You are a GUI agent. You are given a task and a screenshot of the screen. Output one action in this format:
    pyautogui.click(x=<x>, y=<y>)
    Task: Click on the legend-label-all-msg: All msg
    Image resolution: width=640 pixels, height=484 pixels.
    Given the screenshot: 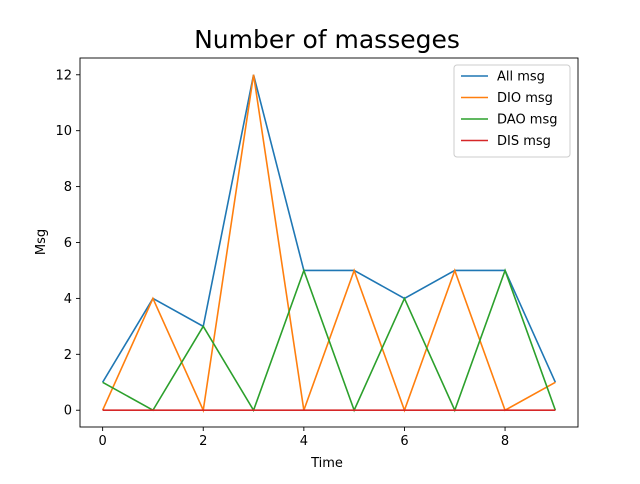 What is the action you would take?
    pyautogui.click(x=521, y=77)
    